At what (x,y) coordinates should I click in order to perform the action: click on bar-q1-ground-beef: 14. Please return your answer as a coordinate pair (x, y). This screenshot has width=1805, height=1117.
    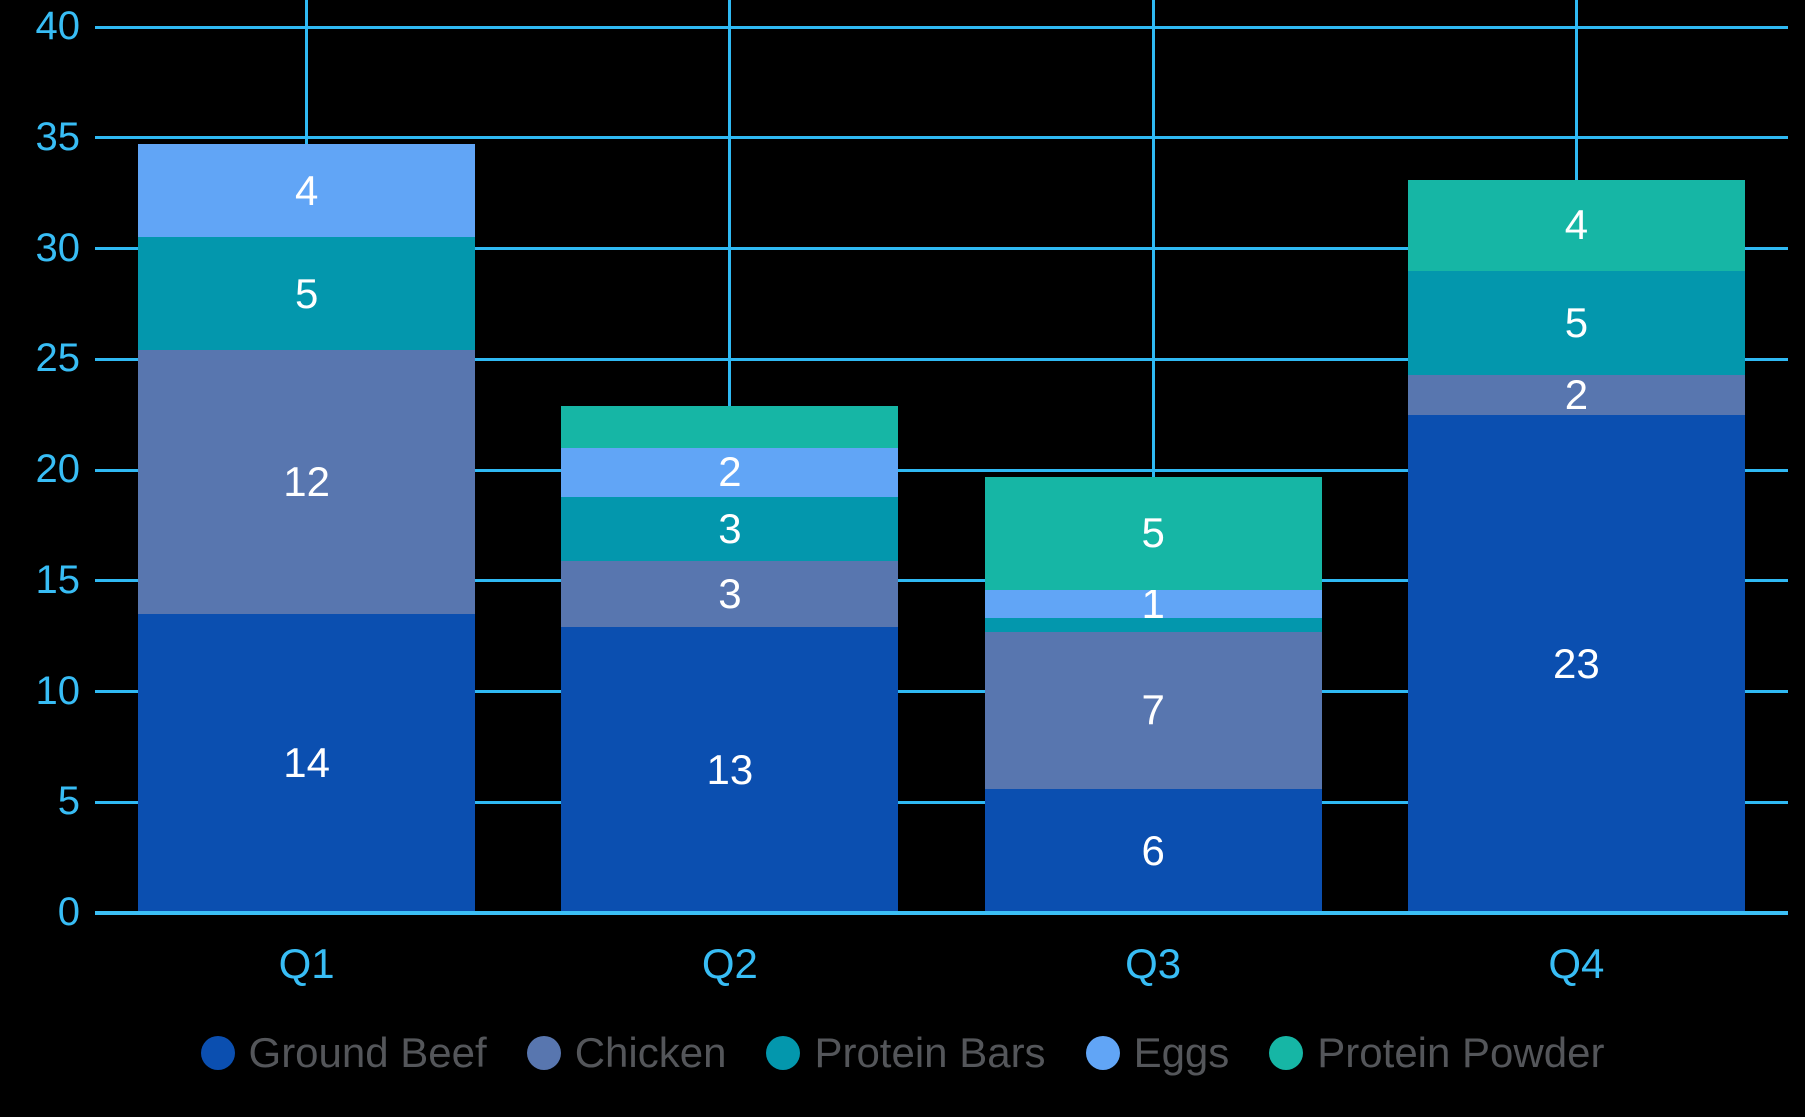
    Looking at the image, I should click on (307, 763).